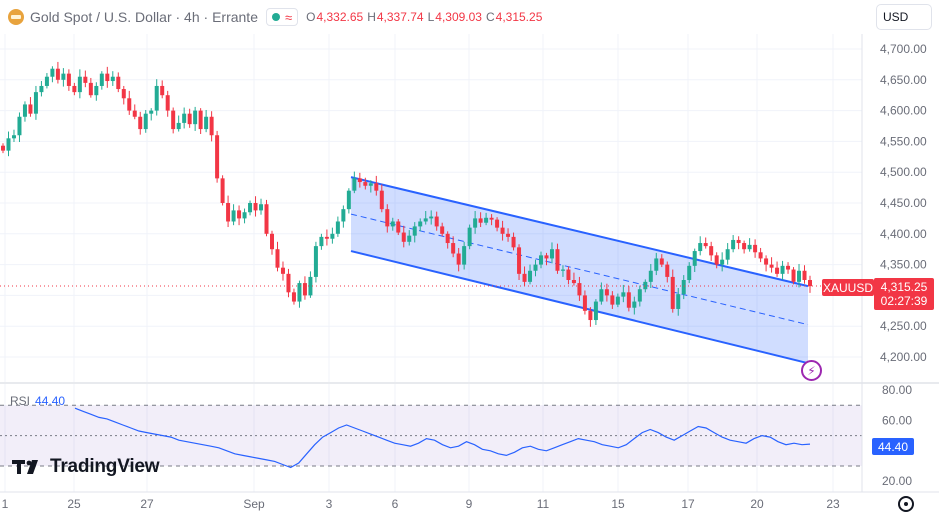 The height and width of the screenshot is (518, 939). I want to click on time-tick-label: 3, so click(329, 504).